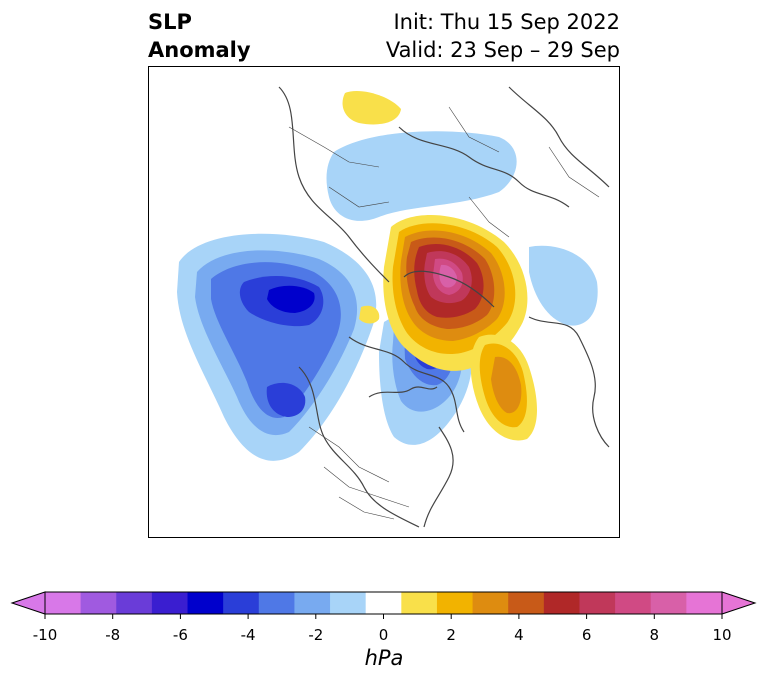 The image size is (768, 684). Describe the element at coordinates (519, 635) in the screenshot. I see `colorbar-tick-label: 4` at that location.